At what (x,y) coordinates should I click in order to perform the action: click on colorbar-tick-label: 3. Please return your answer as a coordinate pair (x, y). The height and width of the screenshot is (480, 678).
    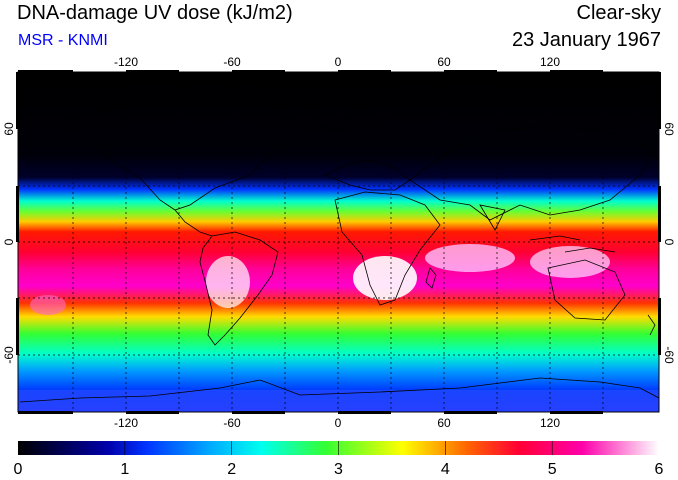
    Looking at the image, I should click on (338, 469).